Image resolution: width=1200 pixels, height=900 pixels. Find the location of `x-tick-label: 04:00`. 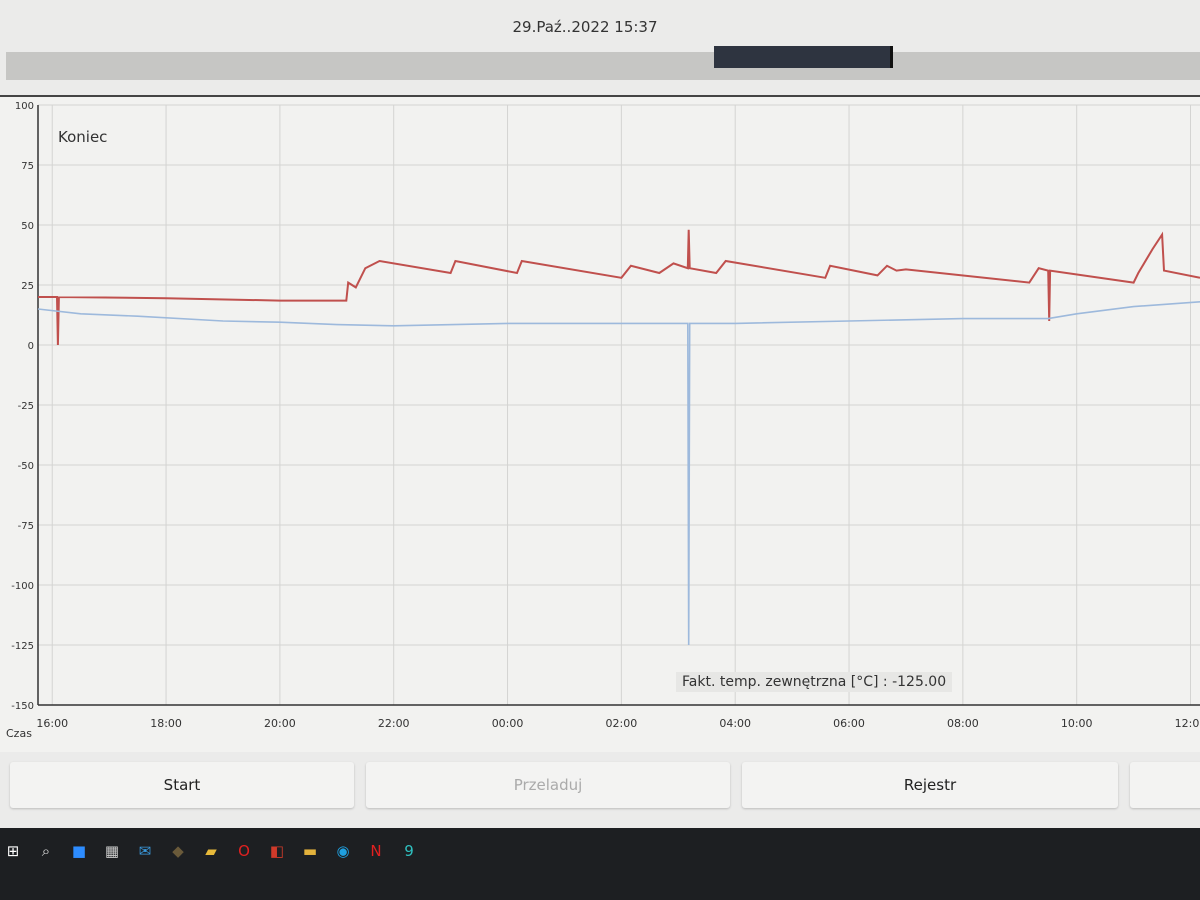

x-tick-label: 04:00 is located at coordinates (735, 723).